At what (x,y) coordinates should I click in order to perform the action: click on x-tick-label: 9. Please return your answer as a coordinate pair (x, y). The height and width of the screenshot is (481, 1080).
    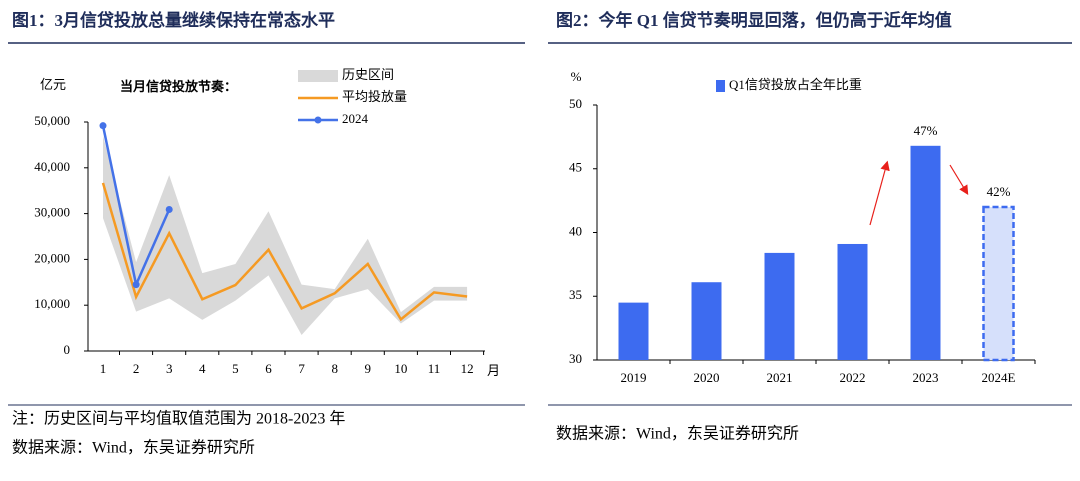
    Looking at the image, I should click on (368, 368).